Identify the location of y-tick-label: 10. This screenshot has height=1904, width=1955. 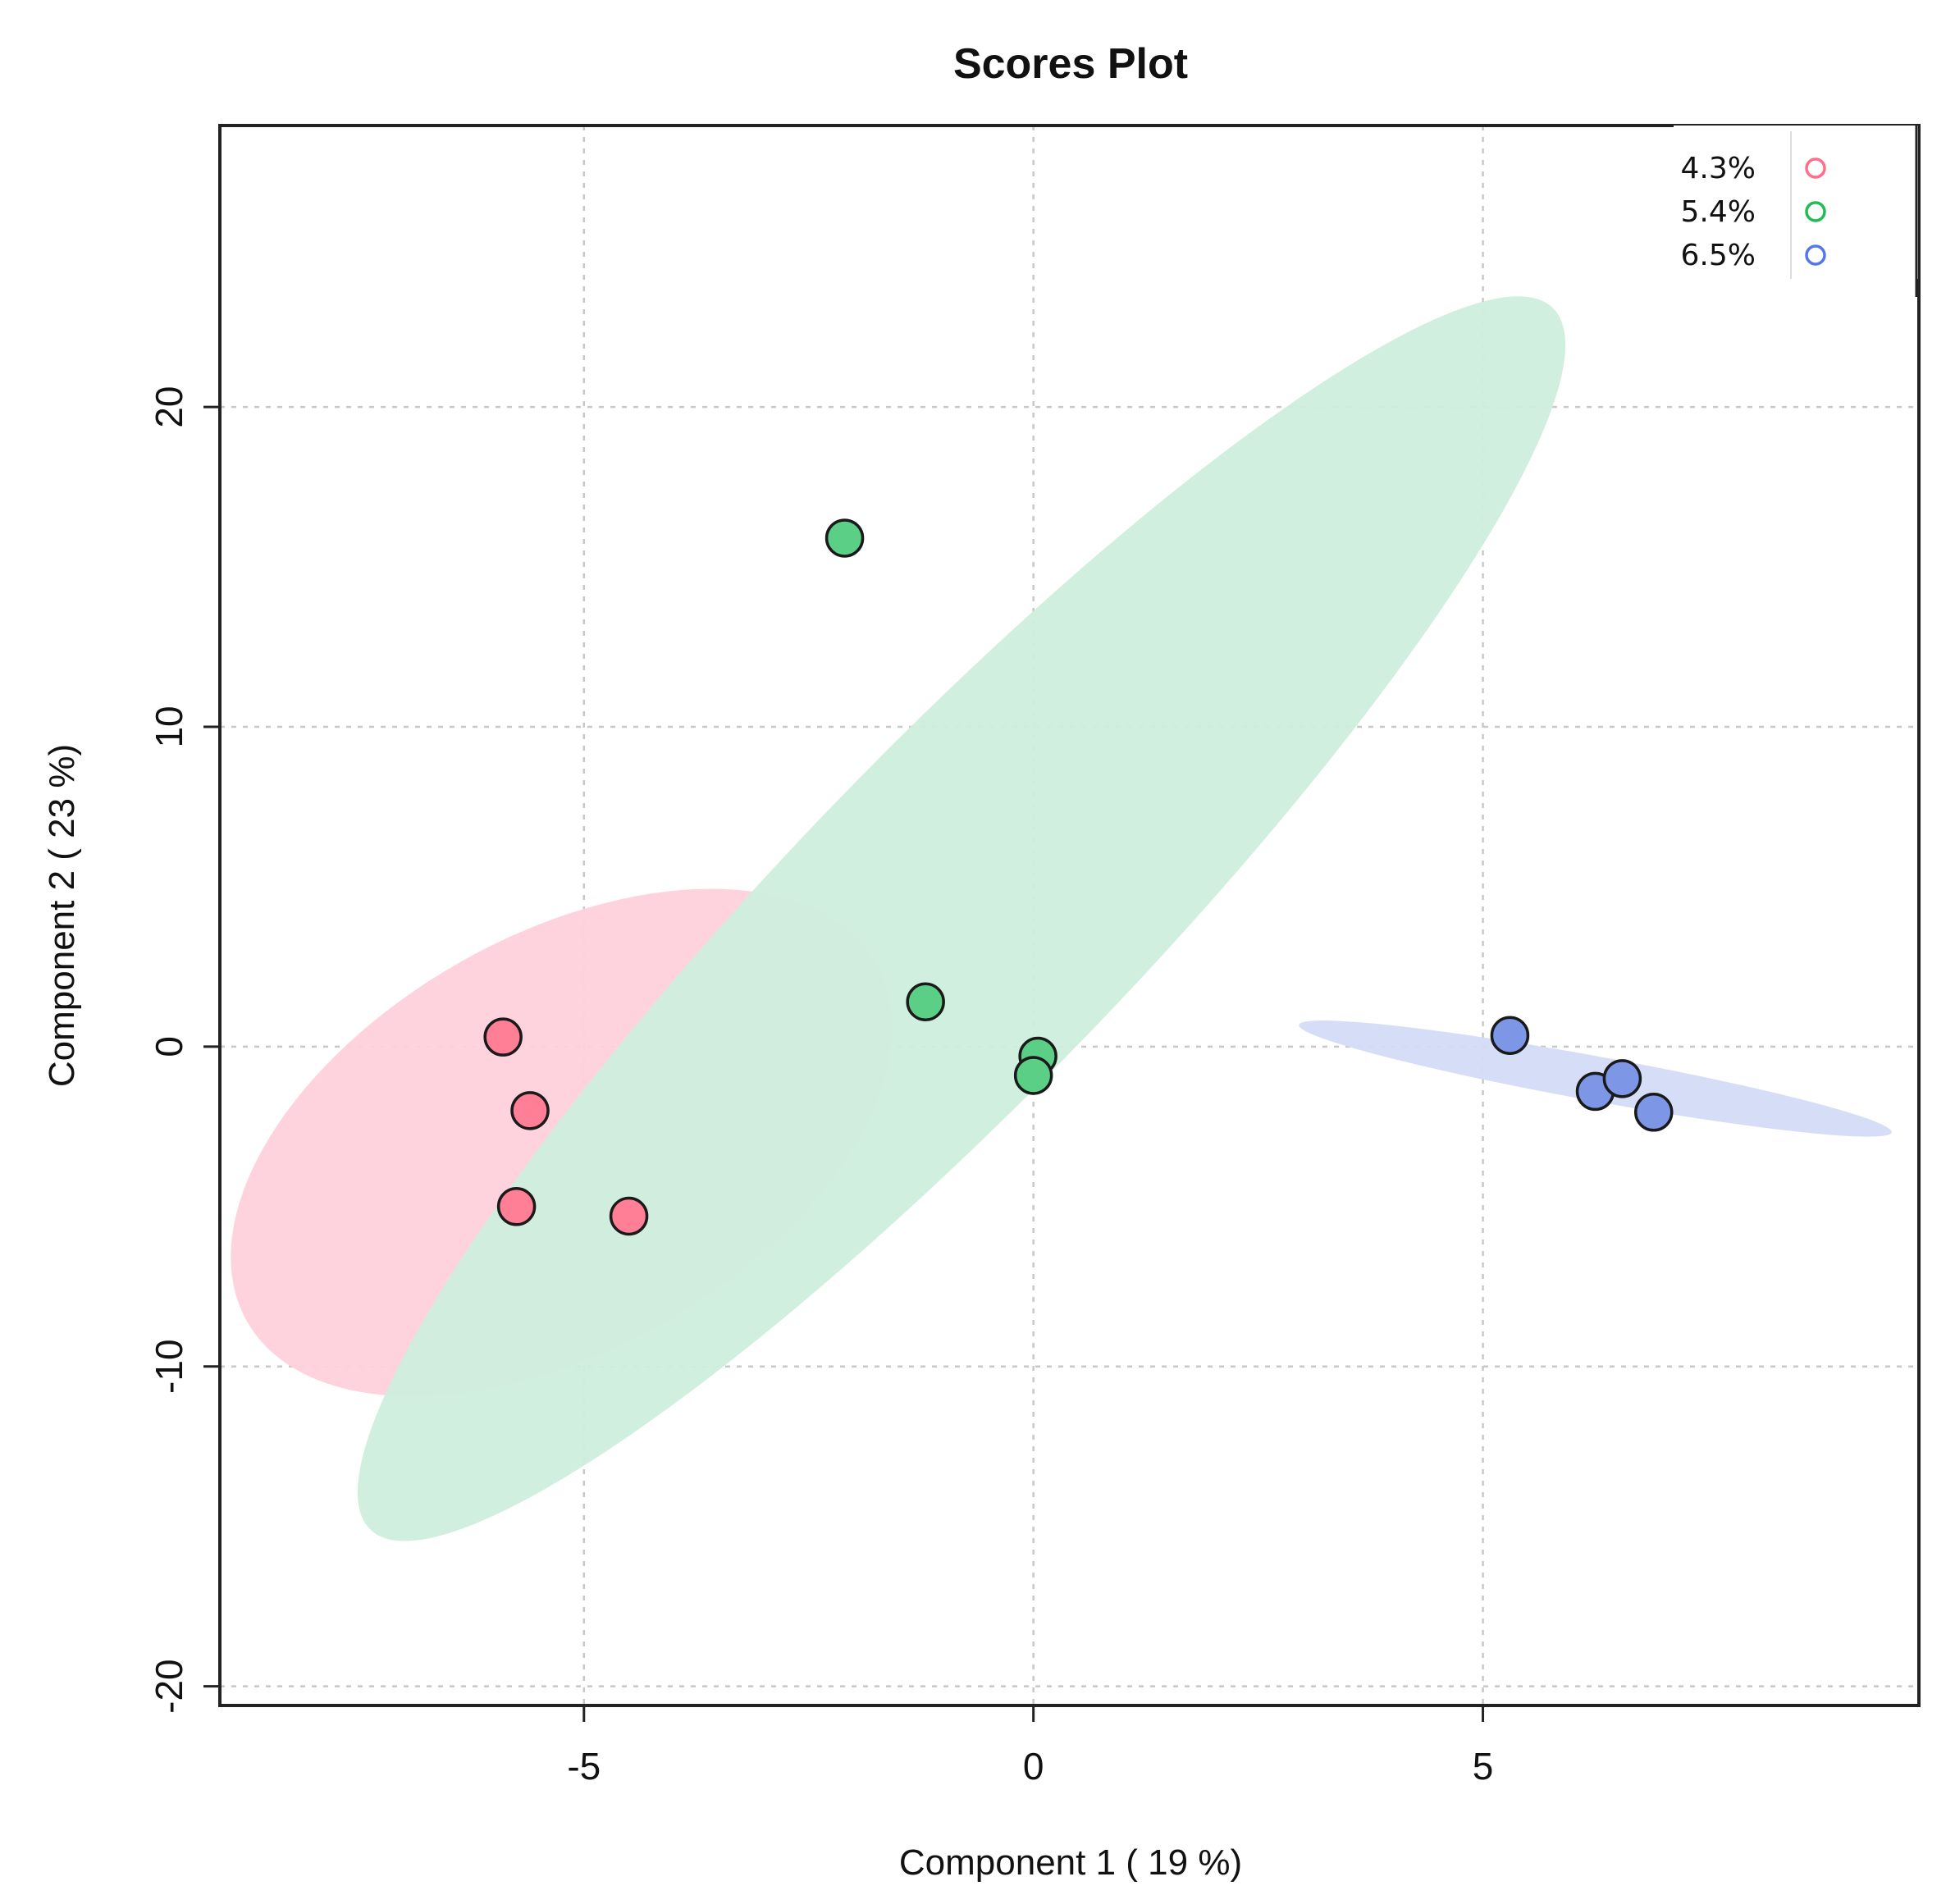
(169, 726).